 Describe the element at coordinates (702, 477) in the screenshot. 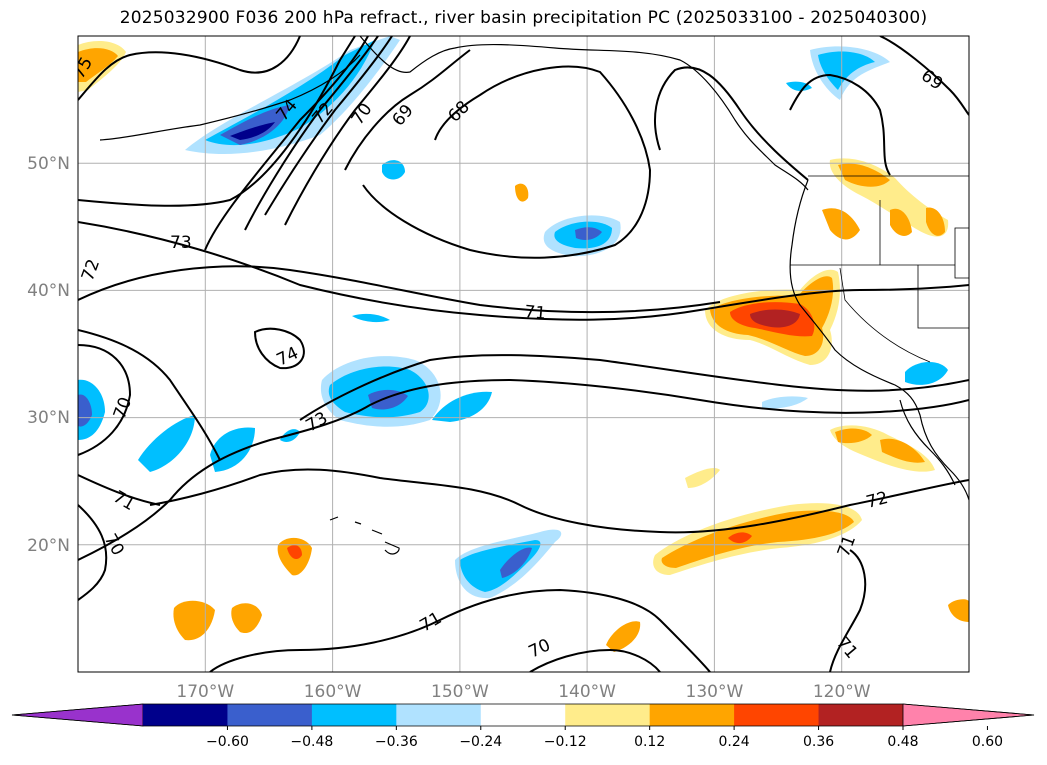

I see `pos-anomaly-mid-a` at that location.